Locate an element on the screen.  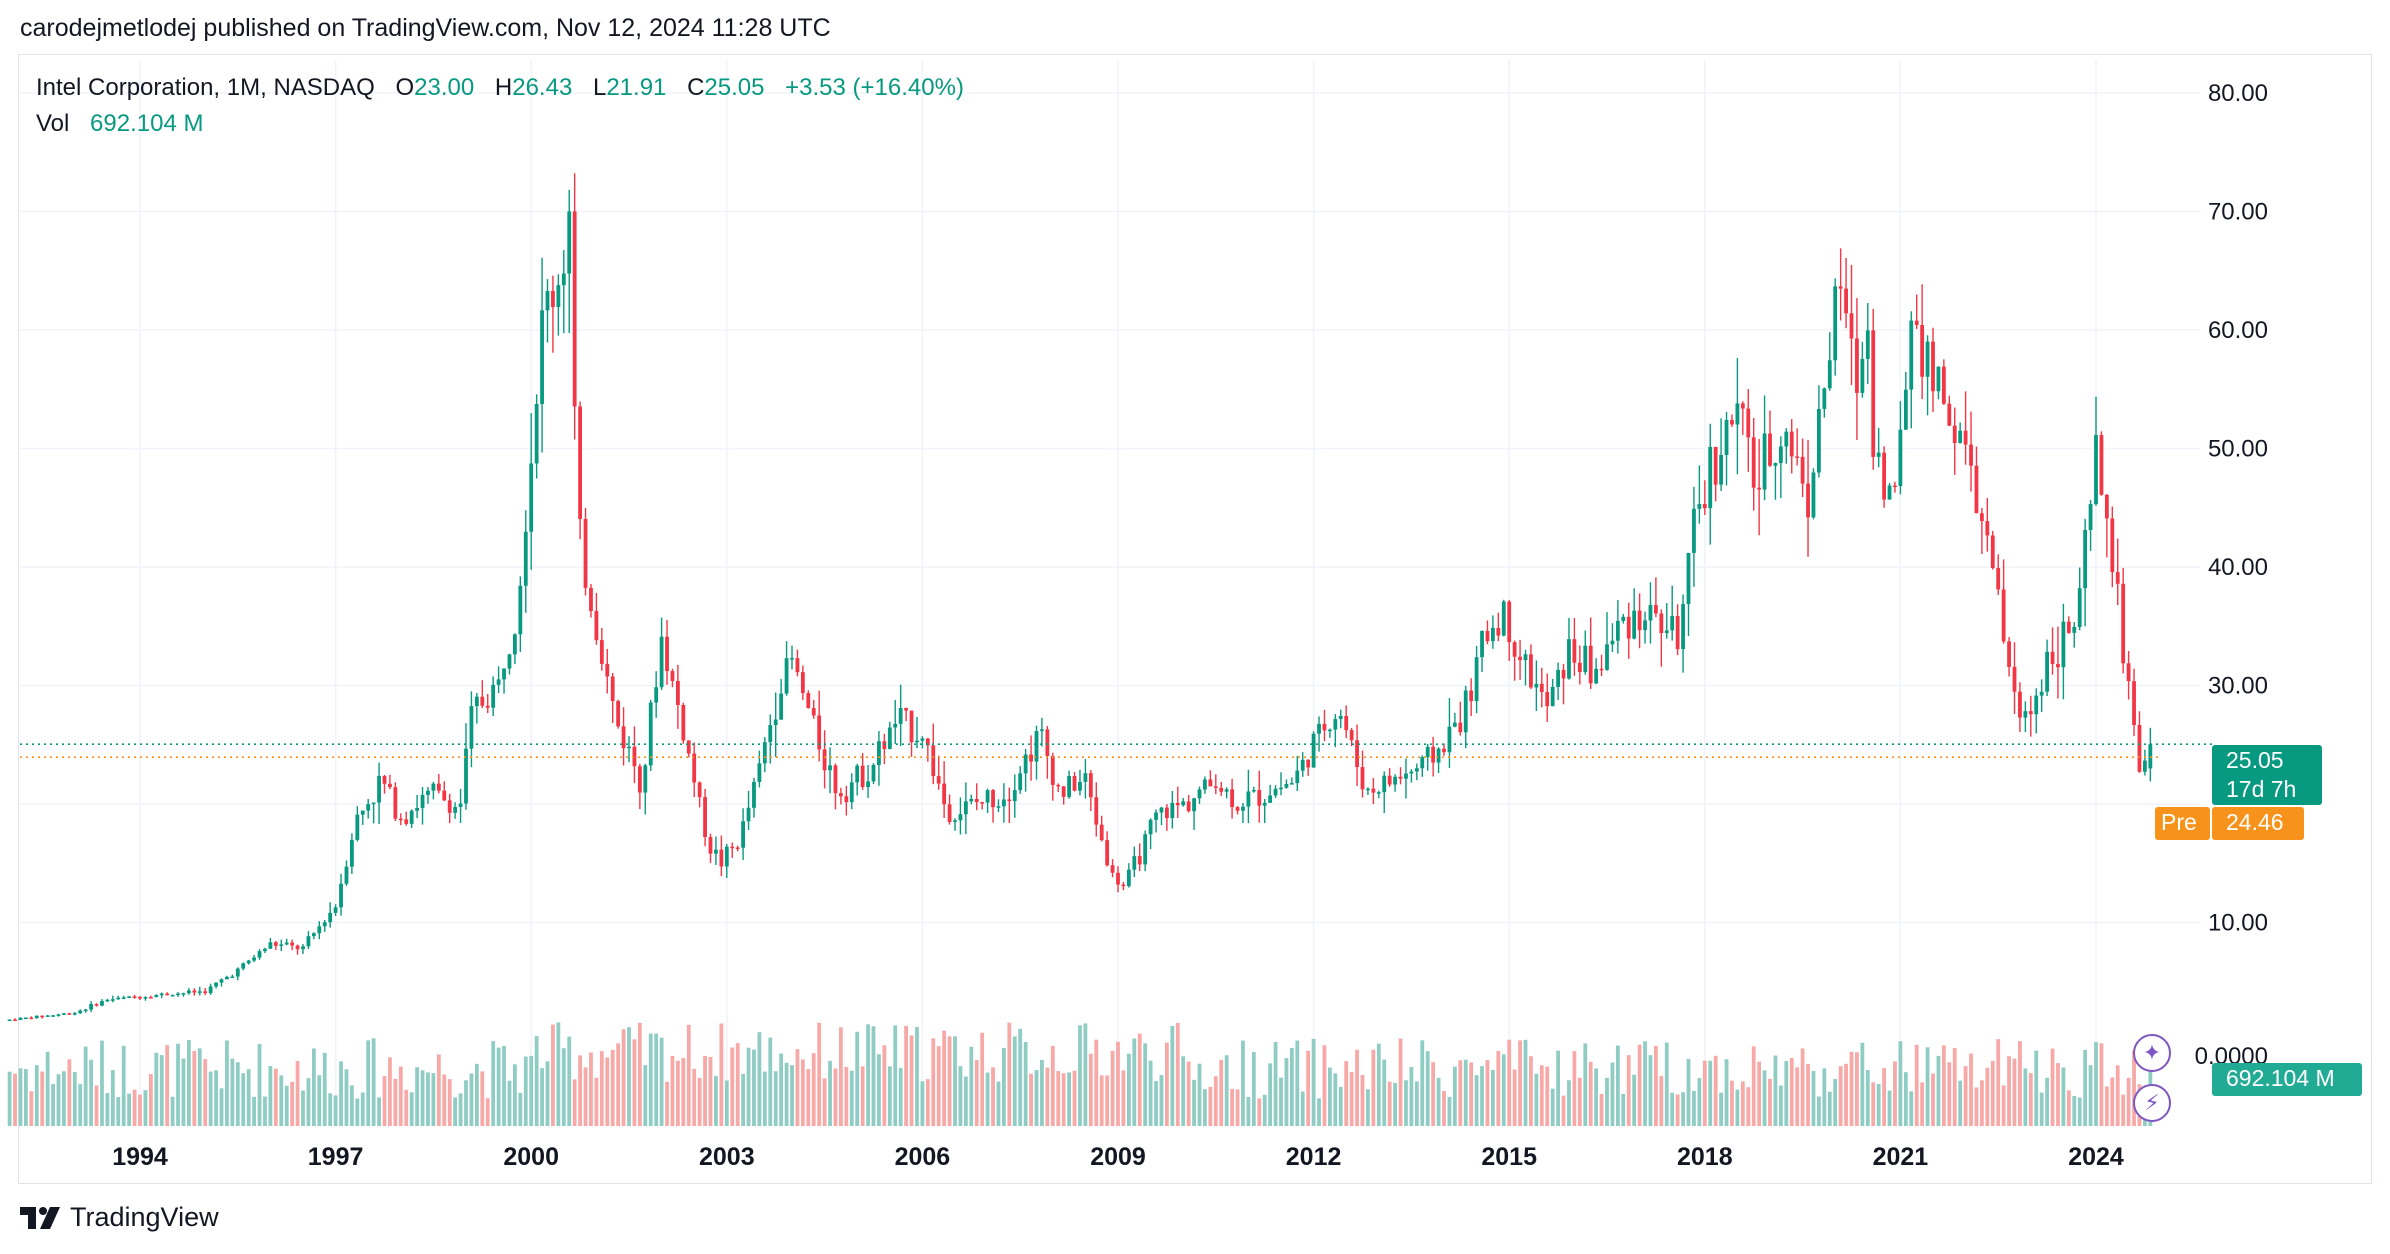
lightning-icon: ⚡ is located at coordinates (2152, 1103).